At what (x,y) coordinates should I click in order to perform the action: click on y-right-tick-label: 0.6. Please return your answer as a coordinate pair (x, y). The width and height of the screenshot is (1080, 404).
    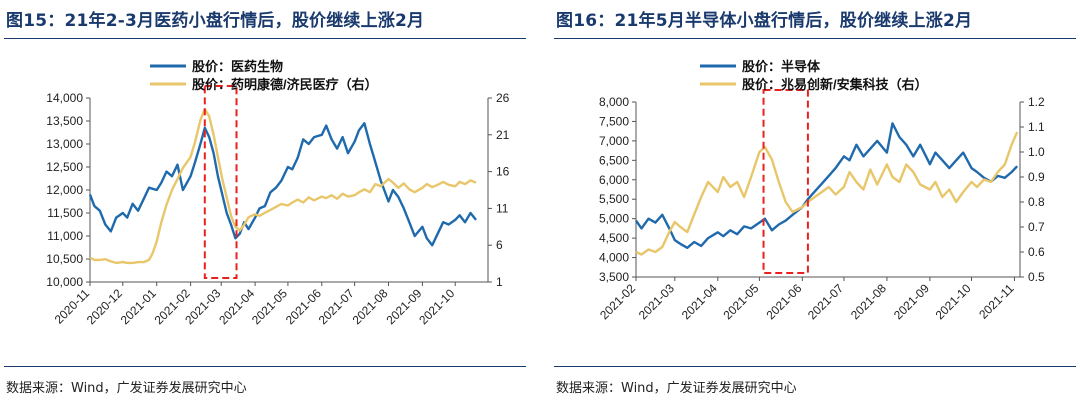
    Looking at the image, I should click on (1036, 252).